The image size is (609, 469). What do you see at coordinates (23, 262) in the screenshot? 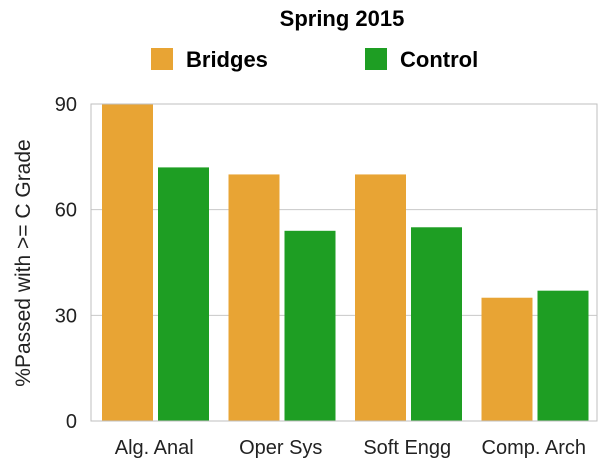
I see `y-axis-label: %Passed with >= C Grade` at bounding box center [23, 262].